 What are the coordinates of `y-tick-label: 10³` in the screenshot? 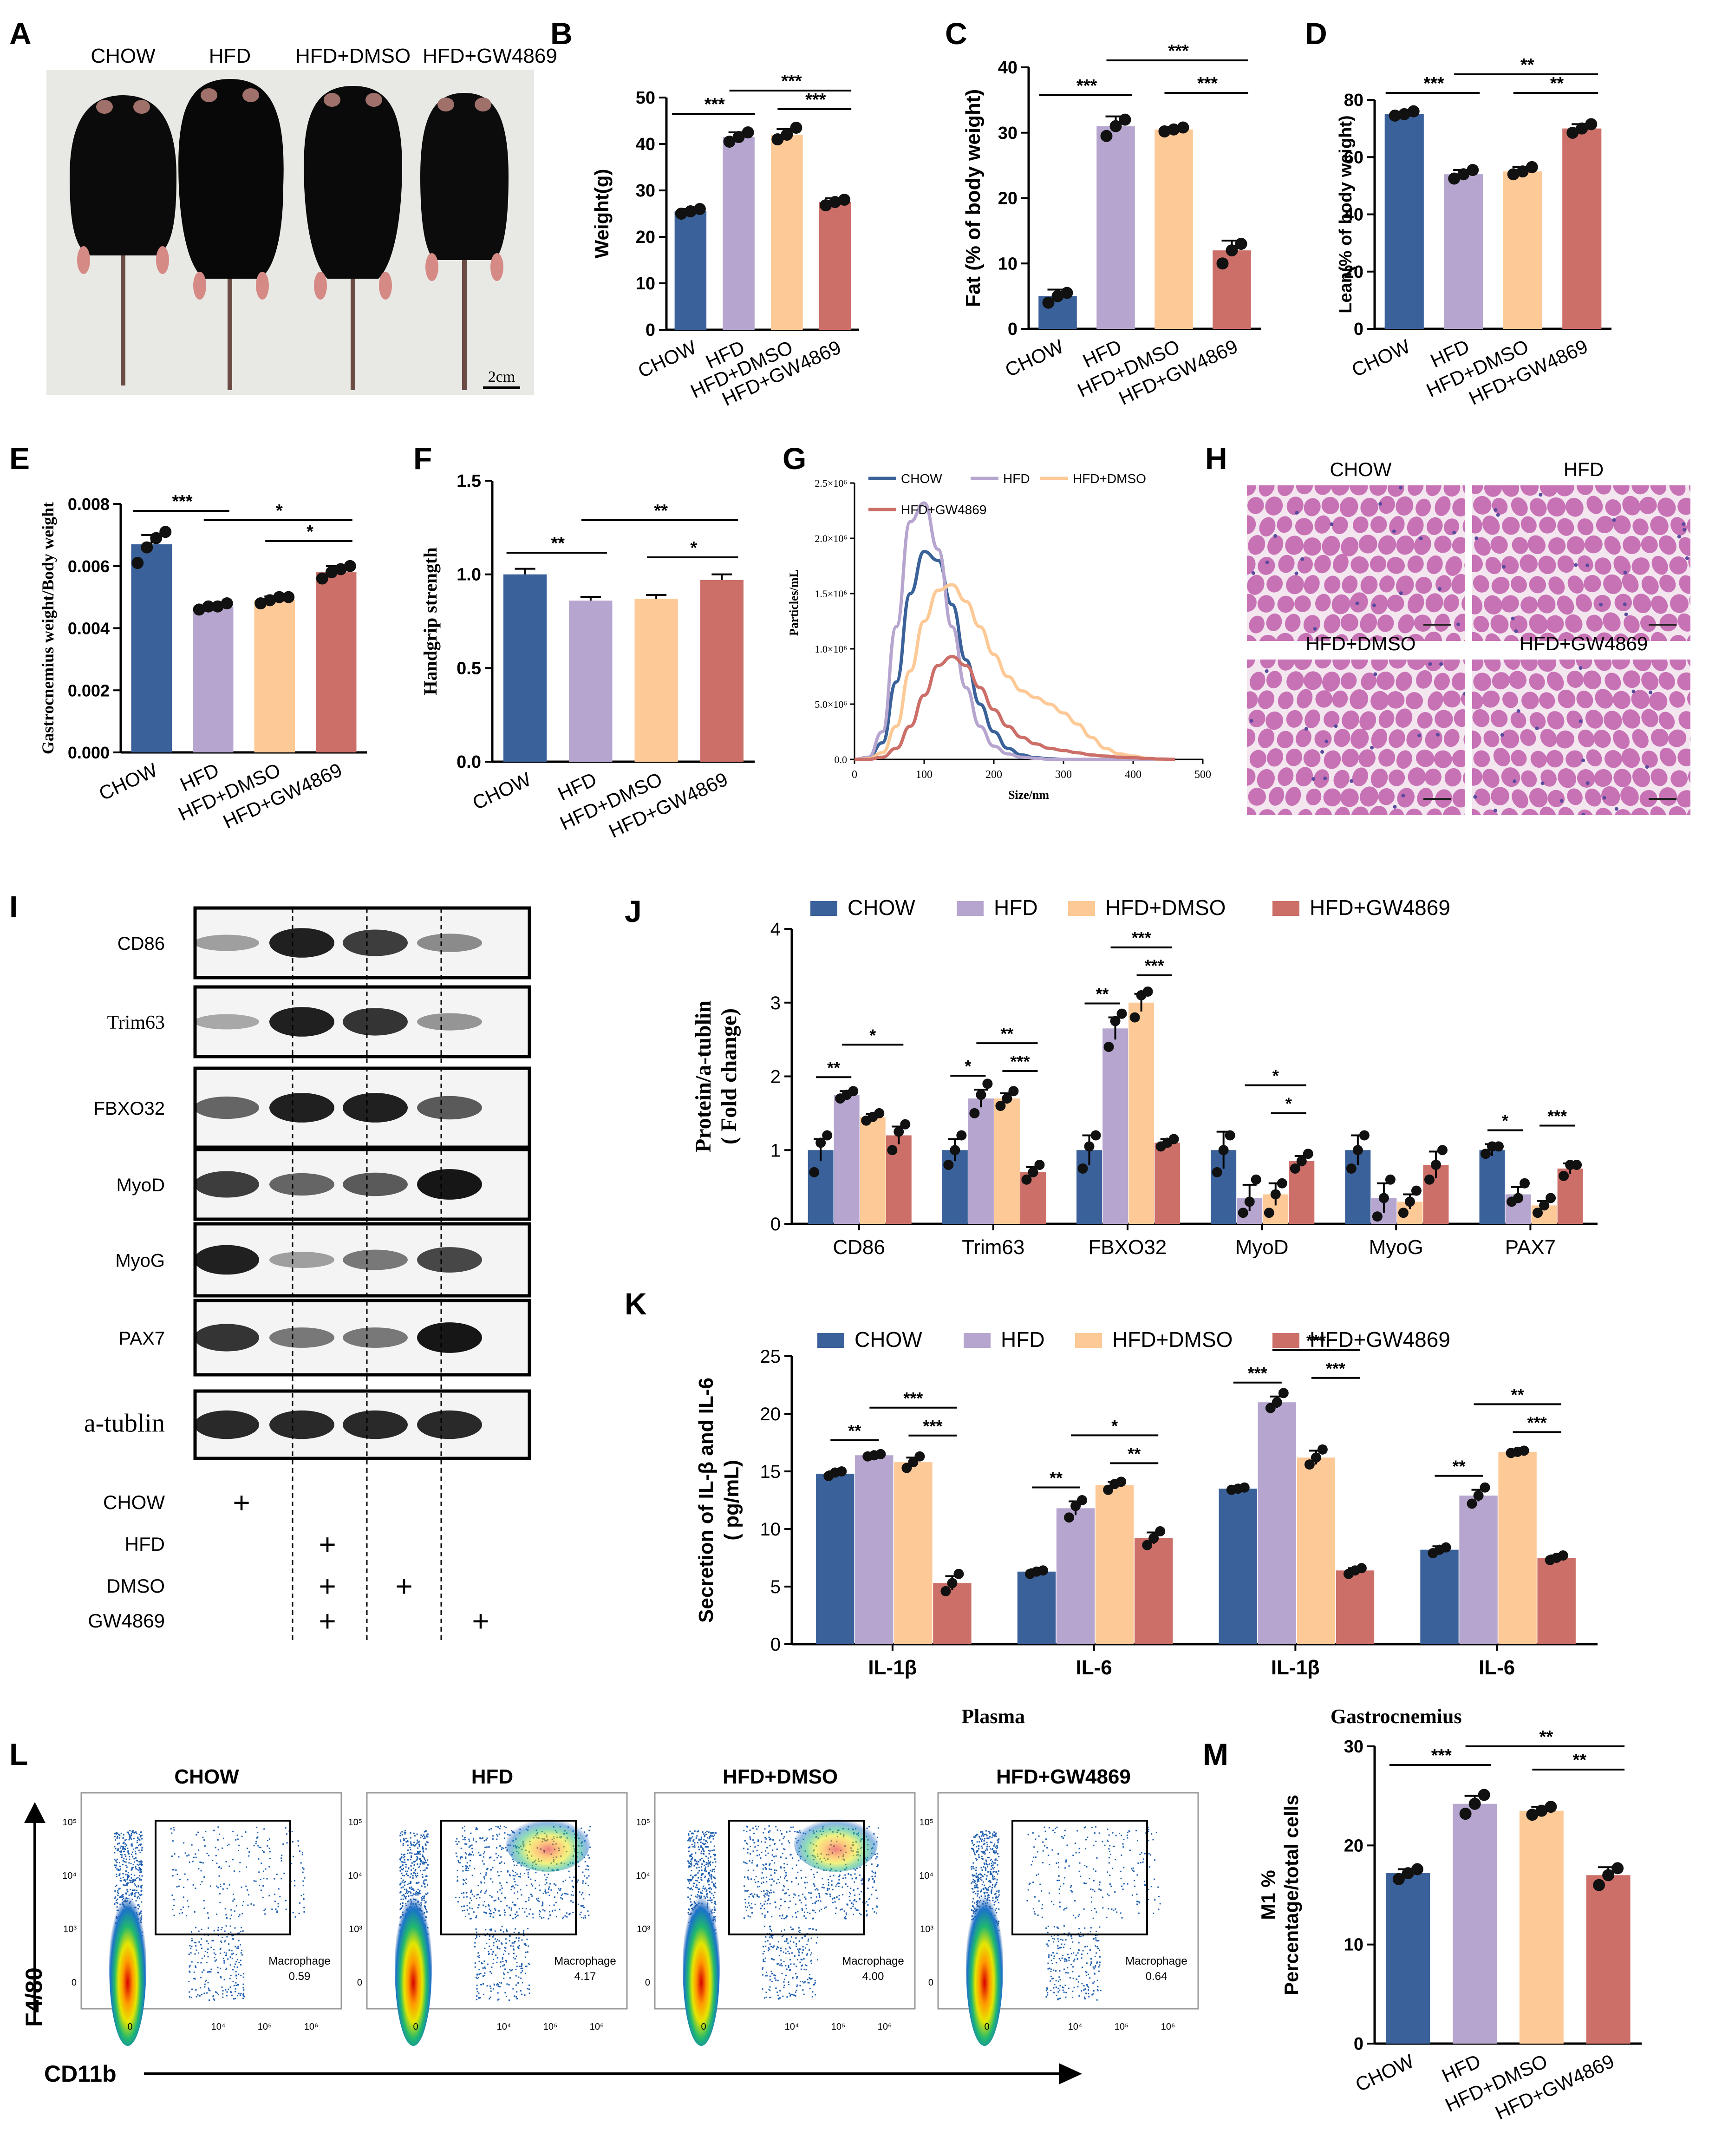 It's located at (356, 1929).